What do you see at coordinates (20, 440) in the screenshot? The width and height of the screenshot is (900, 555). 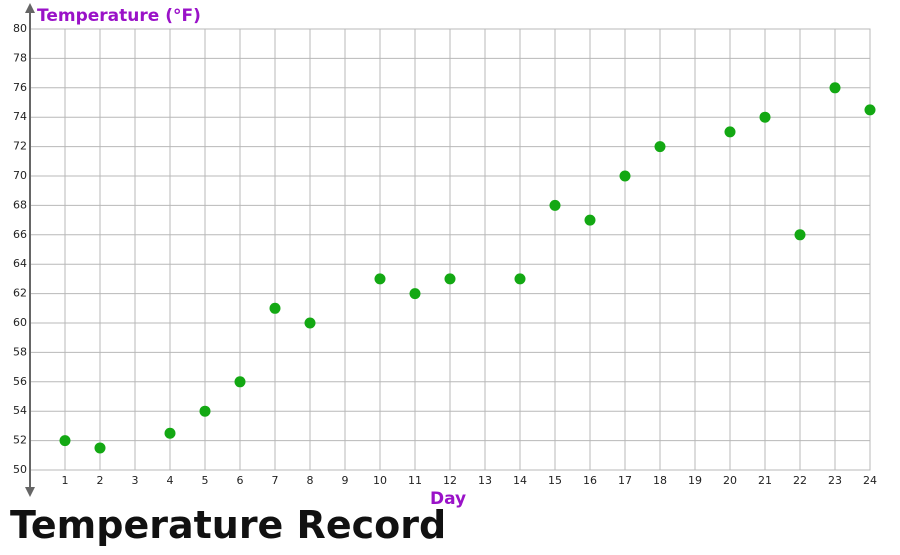 I see `y-tick-label: 52` at bounding box center [20, 440].